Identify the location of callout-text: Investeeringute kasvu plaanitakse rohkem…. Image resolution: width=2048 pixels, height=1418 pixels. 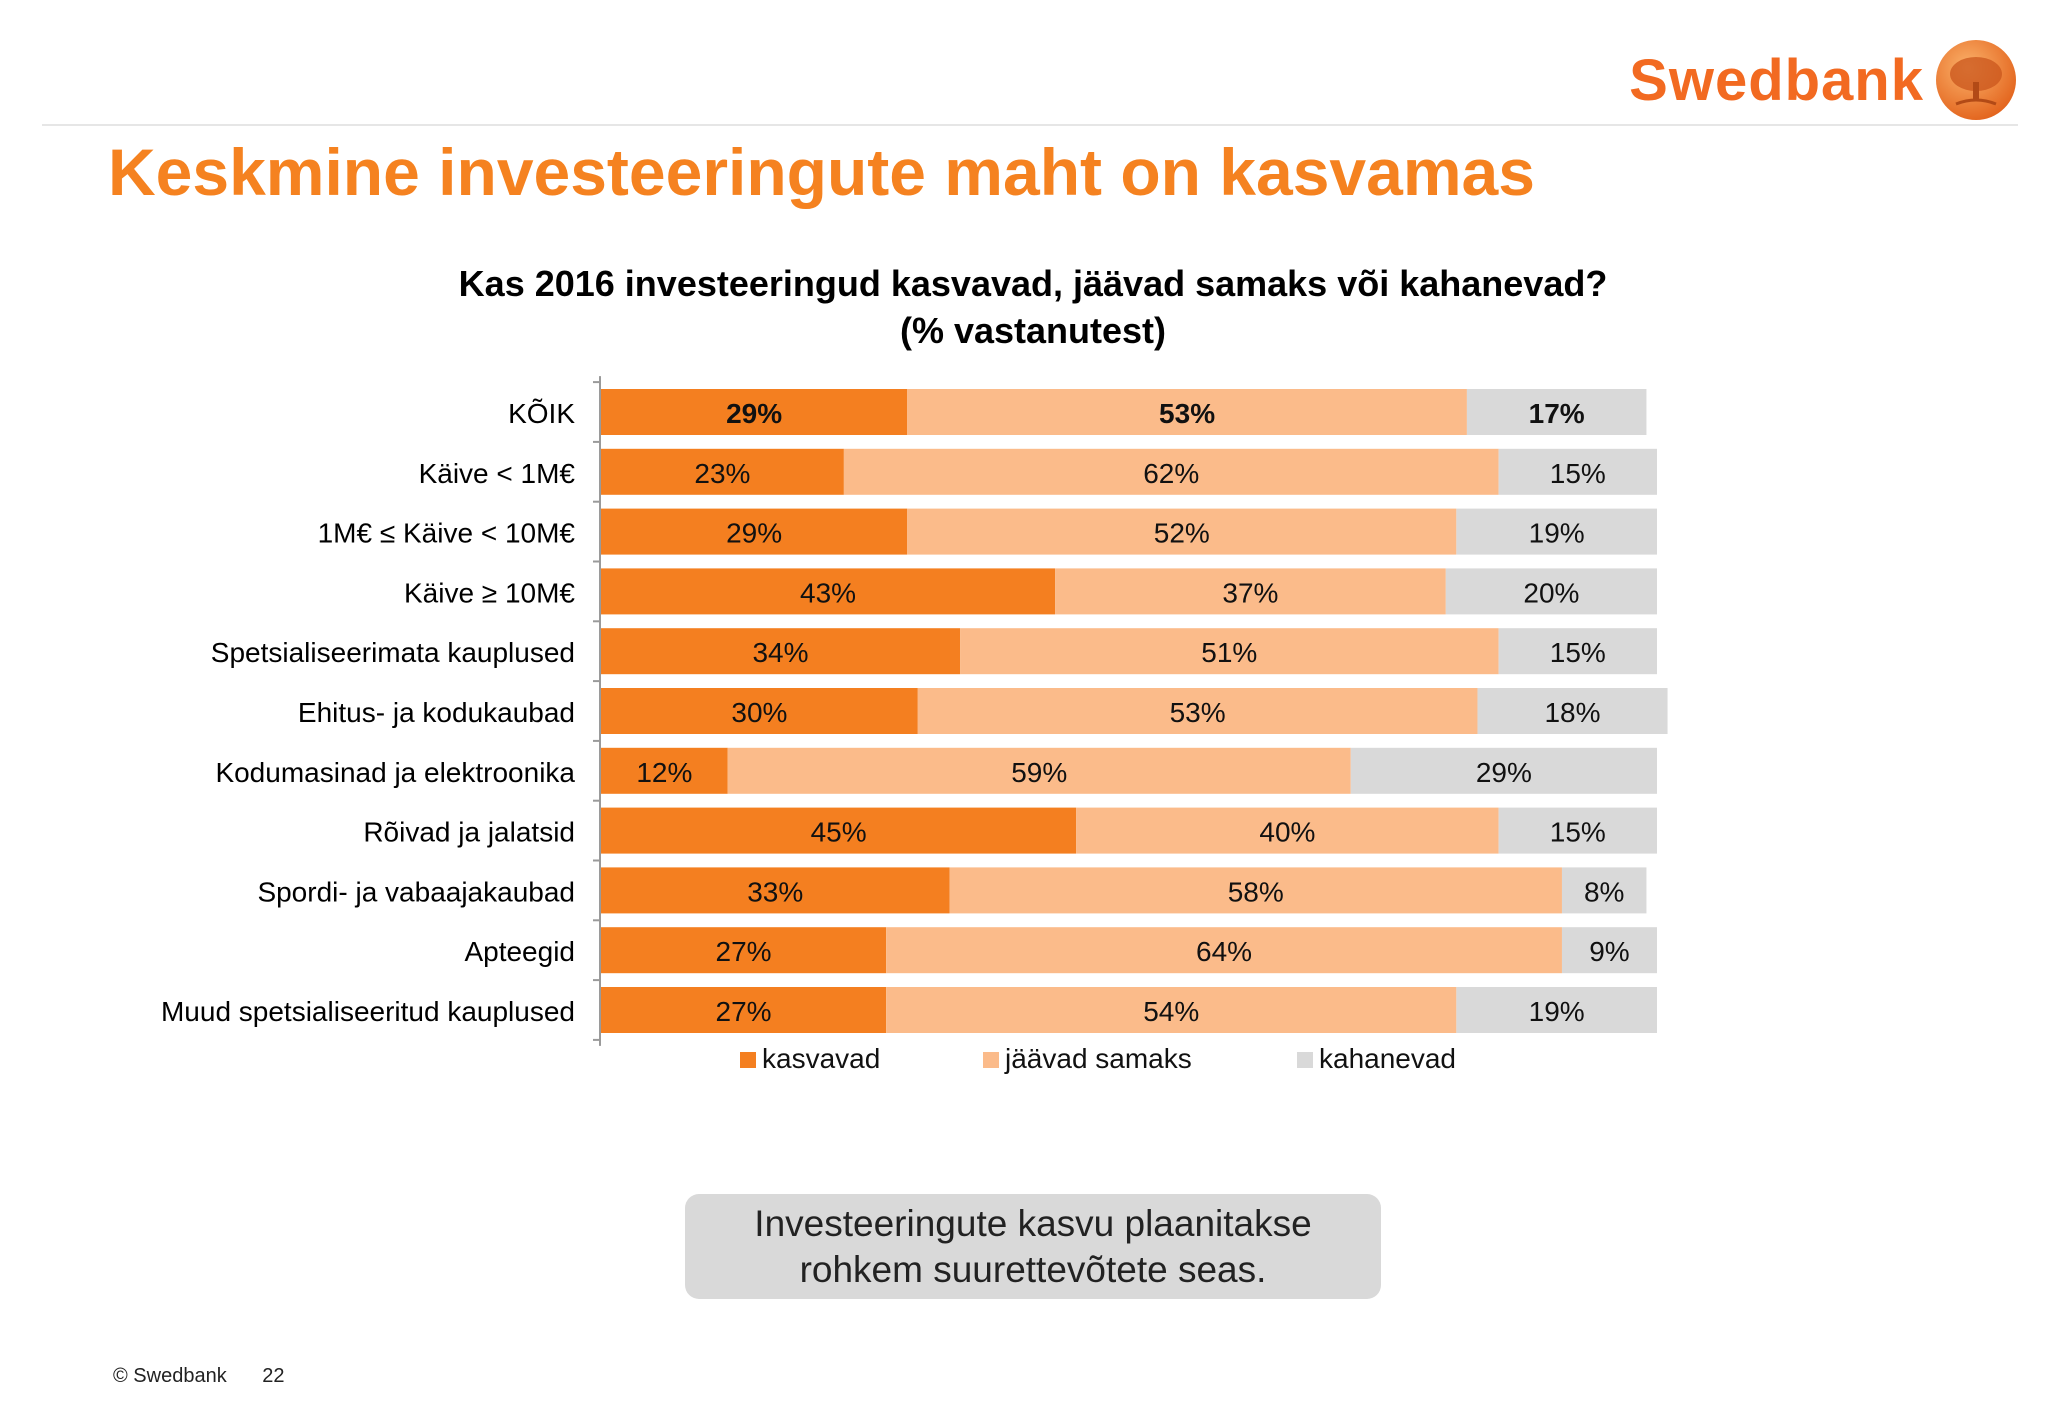
(1033, 1246).